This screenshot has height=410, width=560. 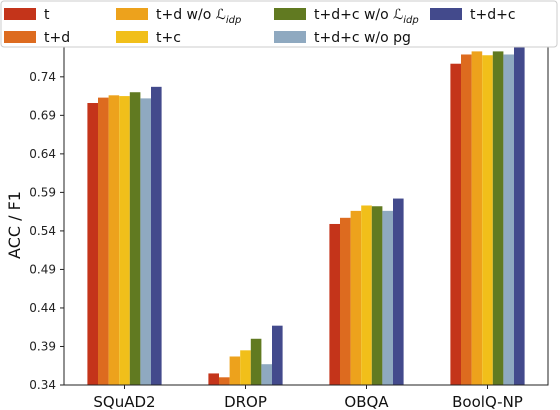 I want to click on legend-label: t+d, so click(x=57, y=38).